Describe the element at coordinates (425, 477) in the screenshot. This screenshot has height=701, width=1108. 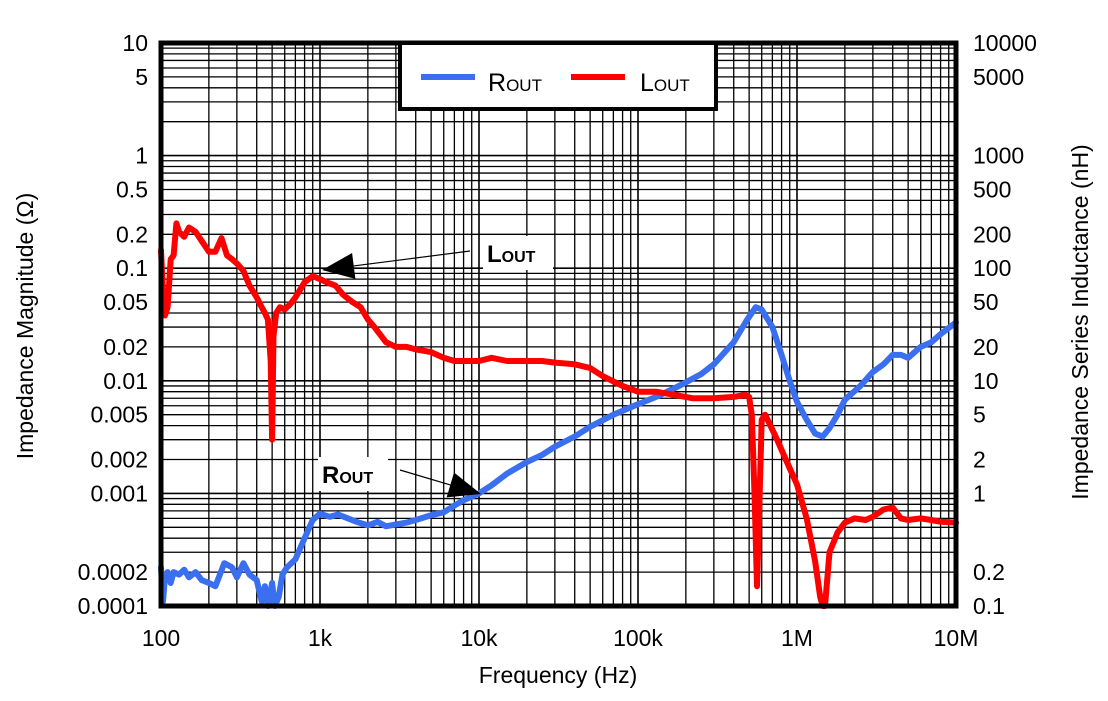
I see `annotation-leader-rout` at that location.